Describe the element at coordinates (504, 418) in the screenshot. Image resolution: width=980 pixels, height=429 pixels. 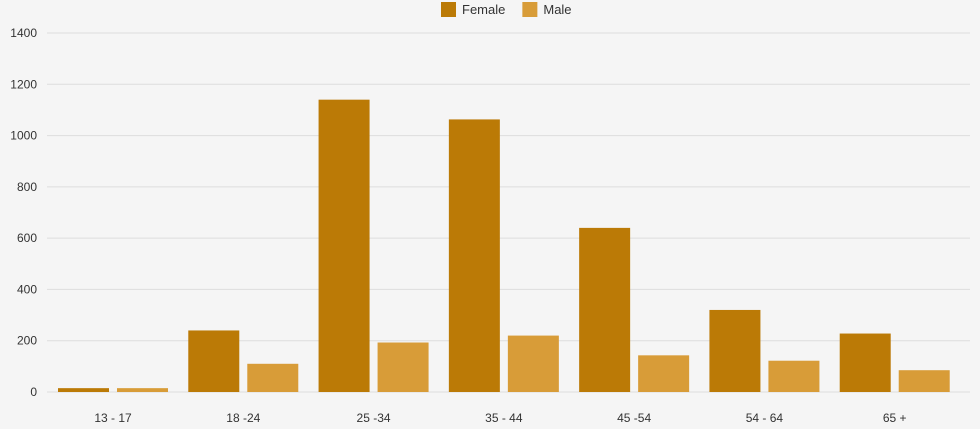
I see `x-tick-label: 35 - 44` at that location.